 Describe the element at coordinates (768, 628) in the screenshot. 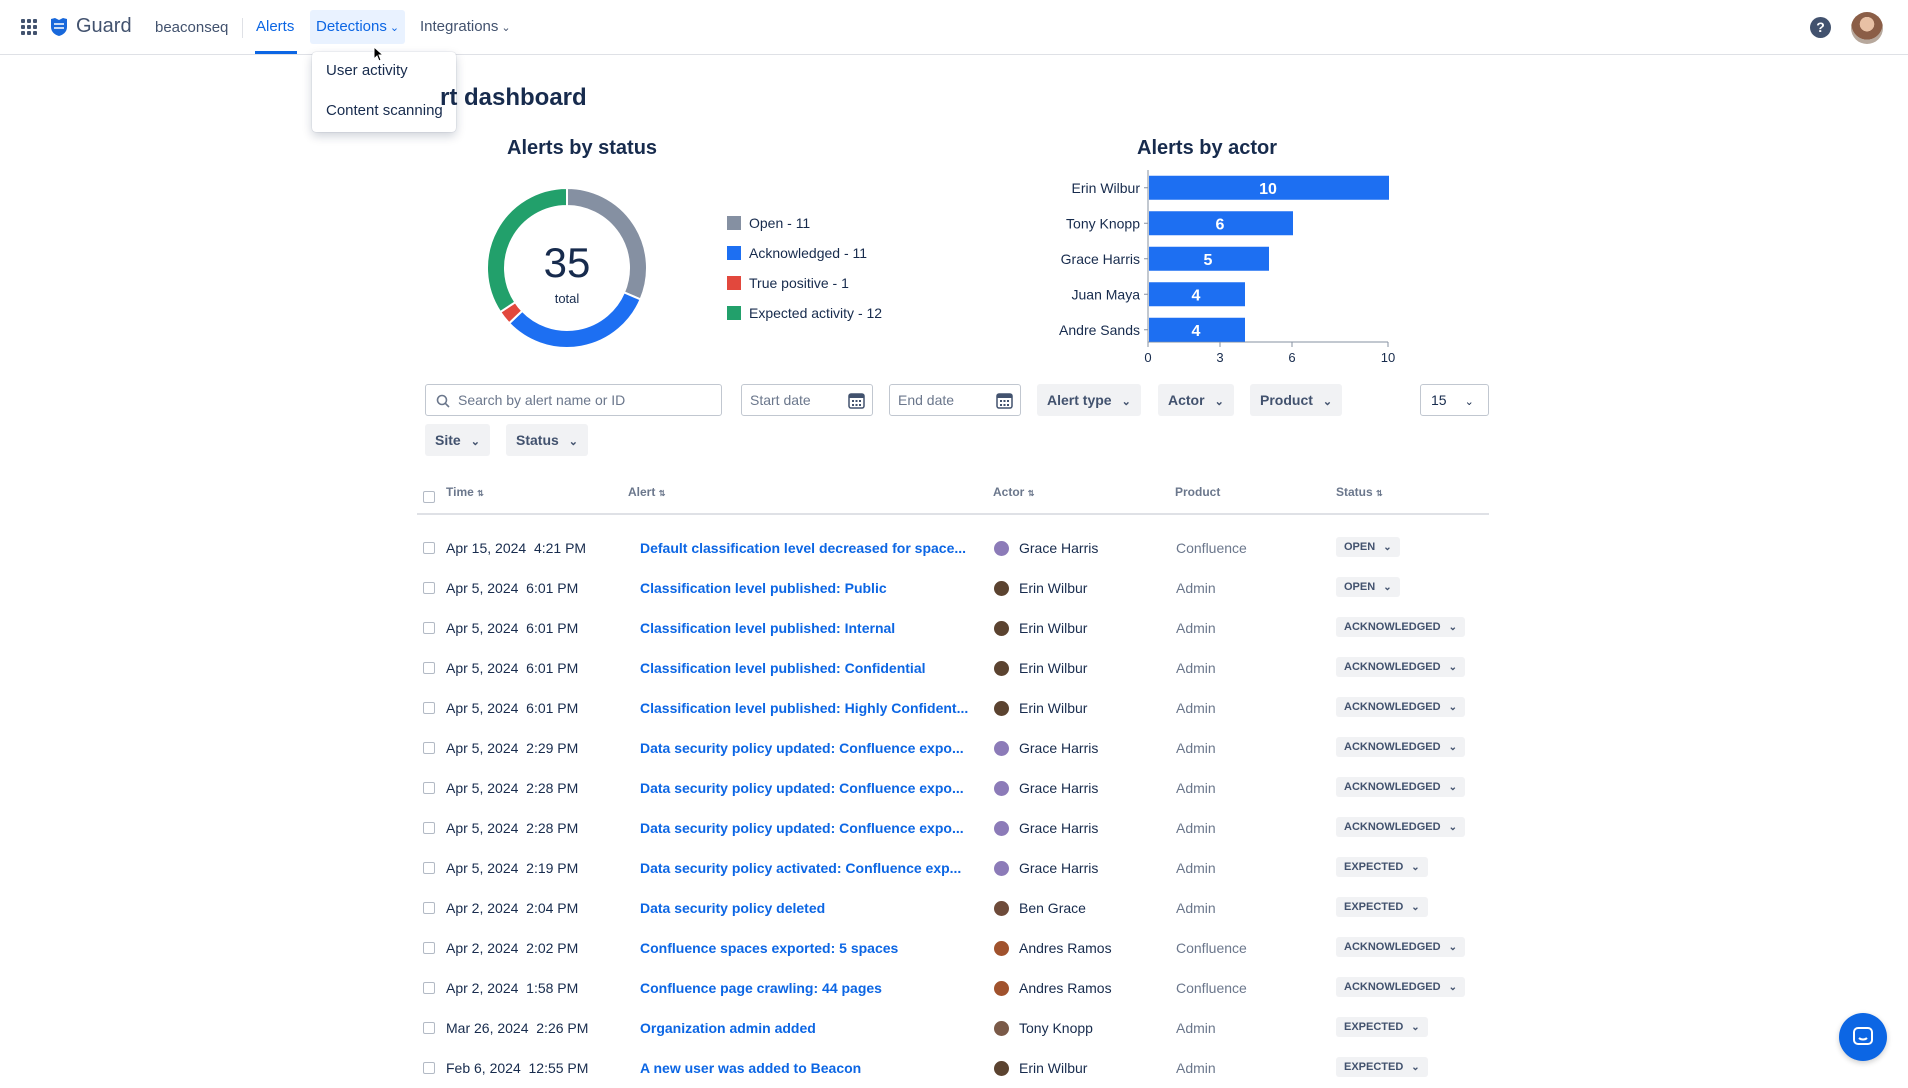

I see `alert-link: Classification level published: Internal` at that location.